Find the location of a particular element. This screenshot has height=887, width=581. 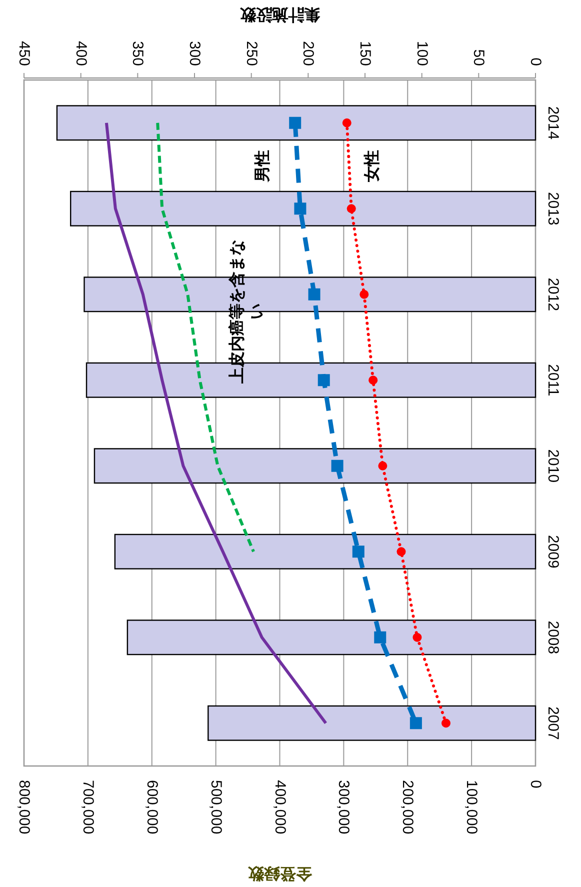

x2-tick-label: 400 is located at coordinates (81, 53).